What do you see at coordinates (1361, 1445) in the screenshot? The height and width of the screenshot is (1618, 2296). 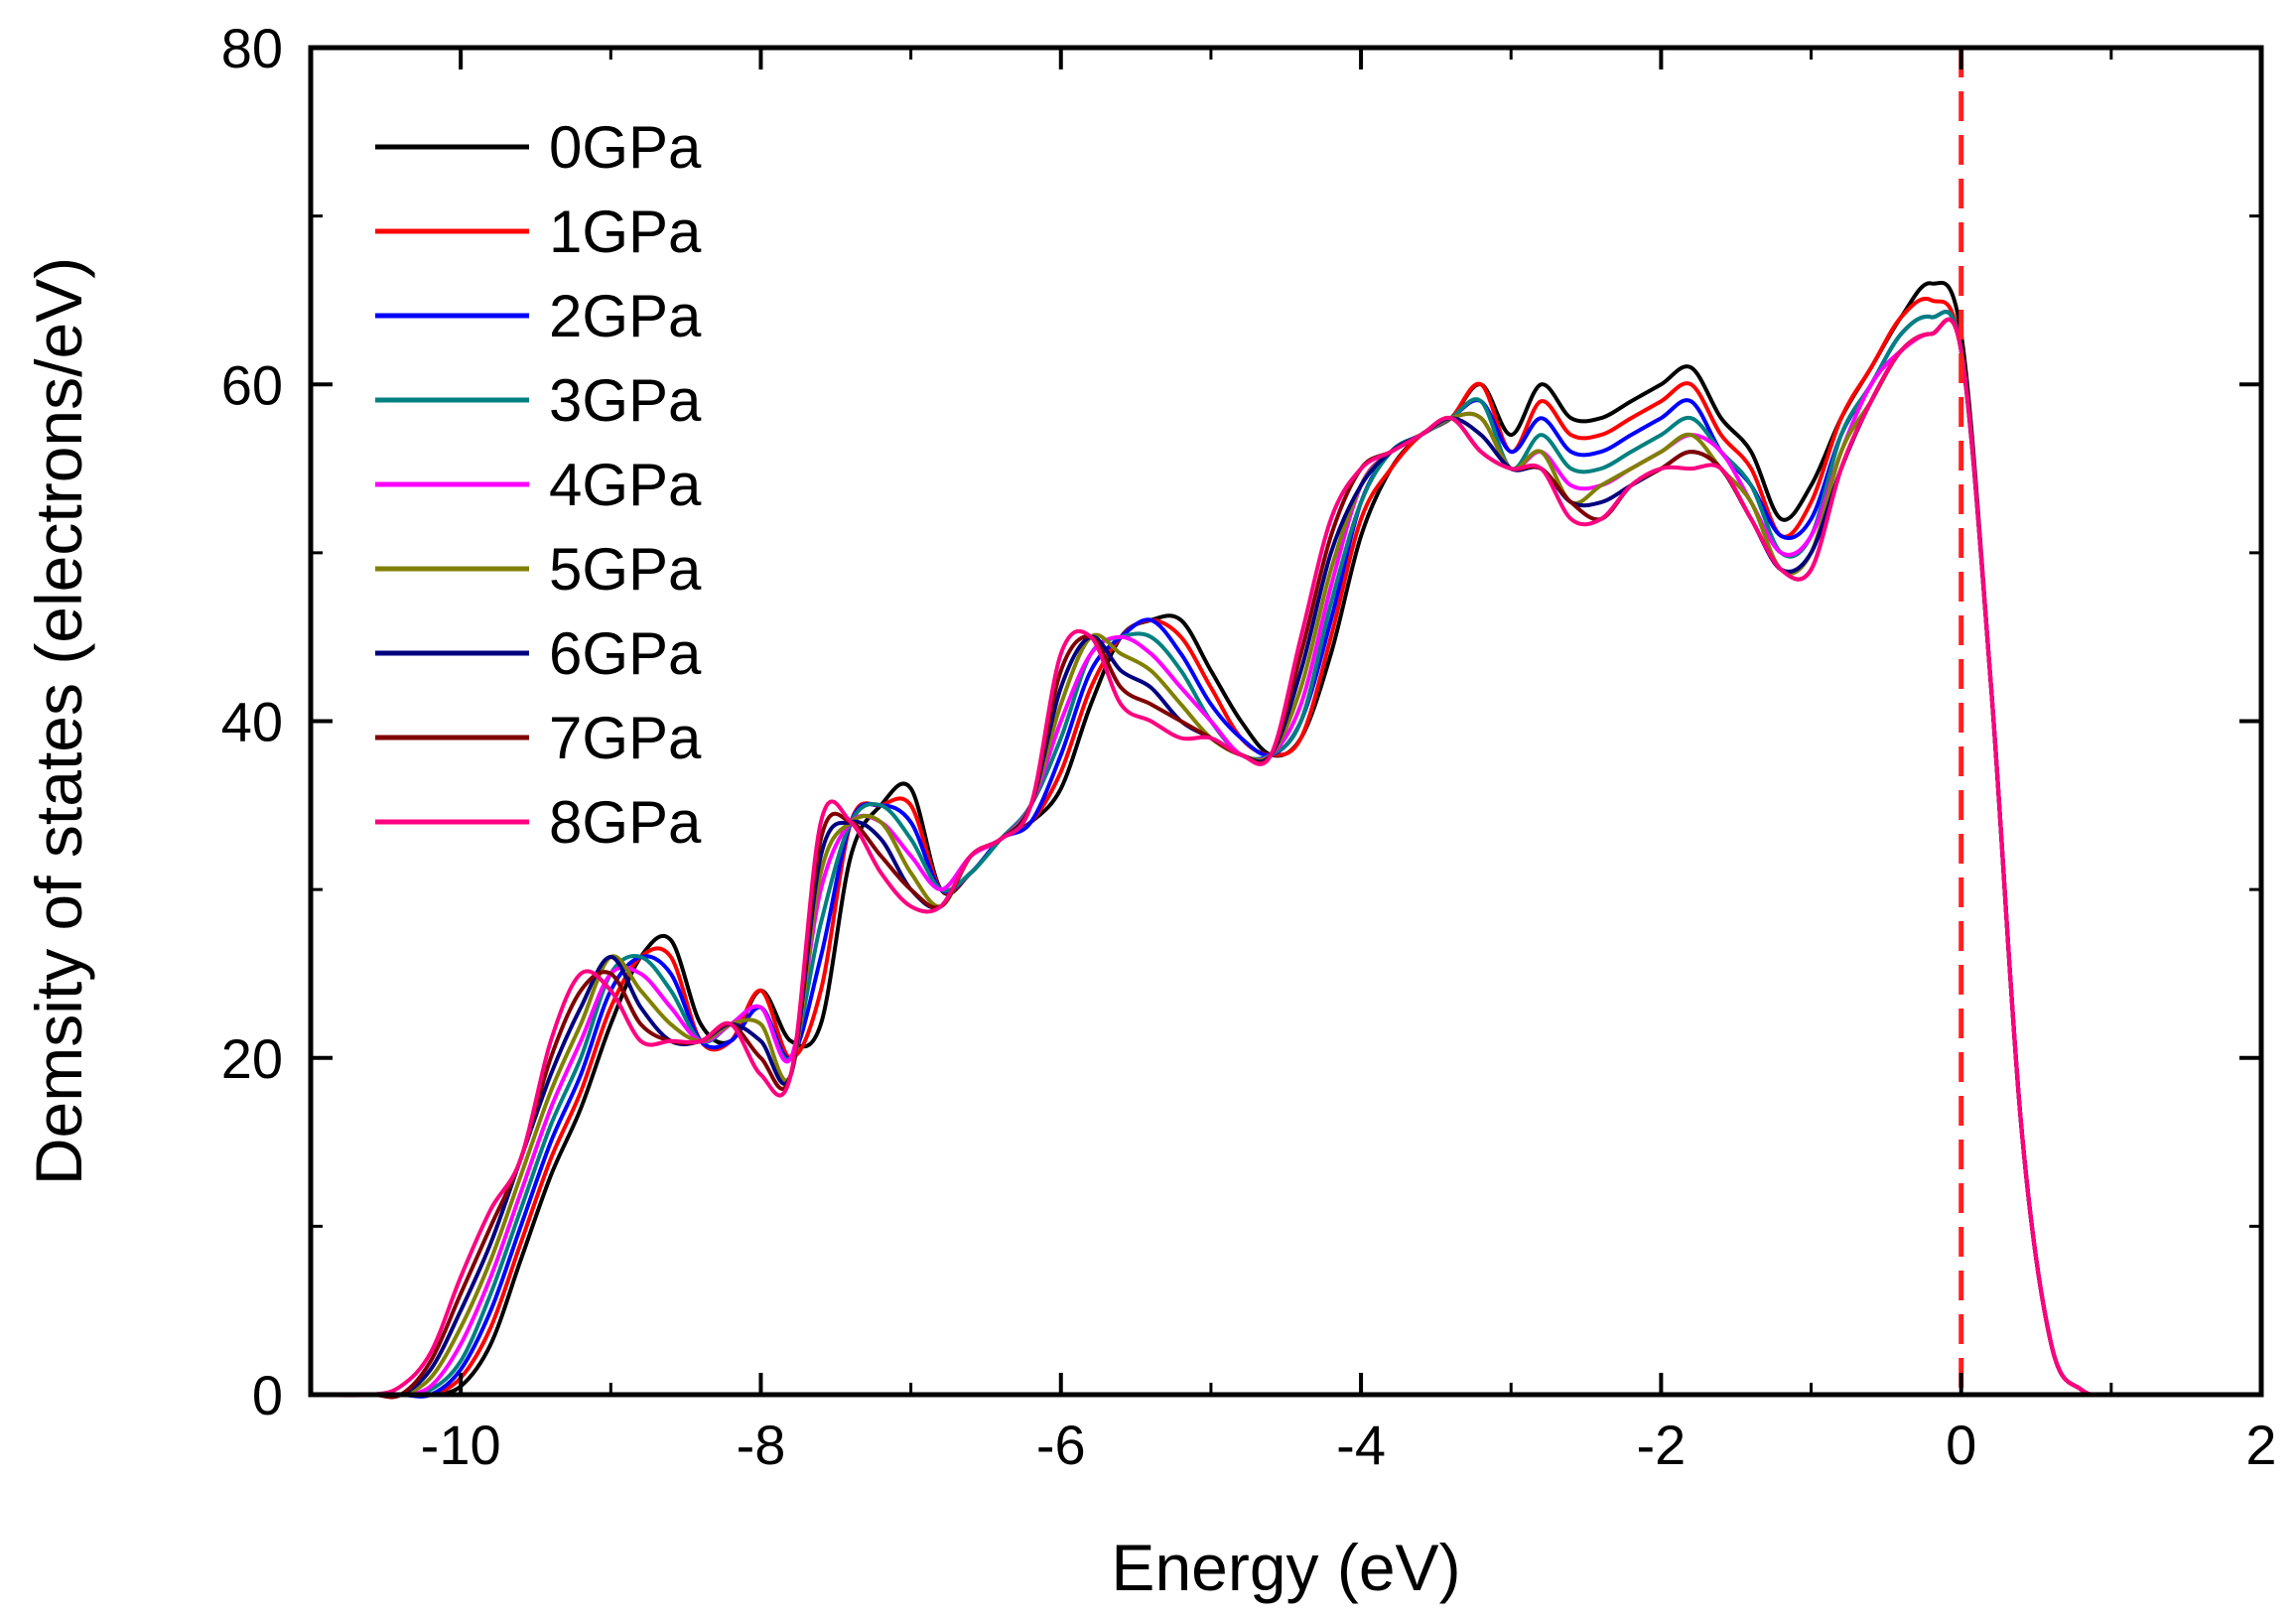 I see `x-tick-label: -4` at bounding box center [1361, 1445].